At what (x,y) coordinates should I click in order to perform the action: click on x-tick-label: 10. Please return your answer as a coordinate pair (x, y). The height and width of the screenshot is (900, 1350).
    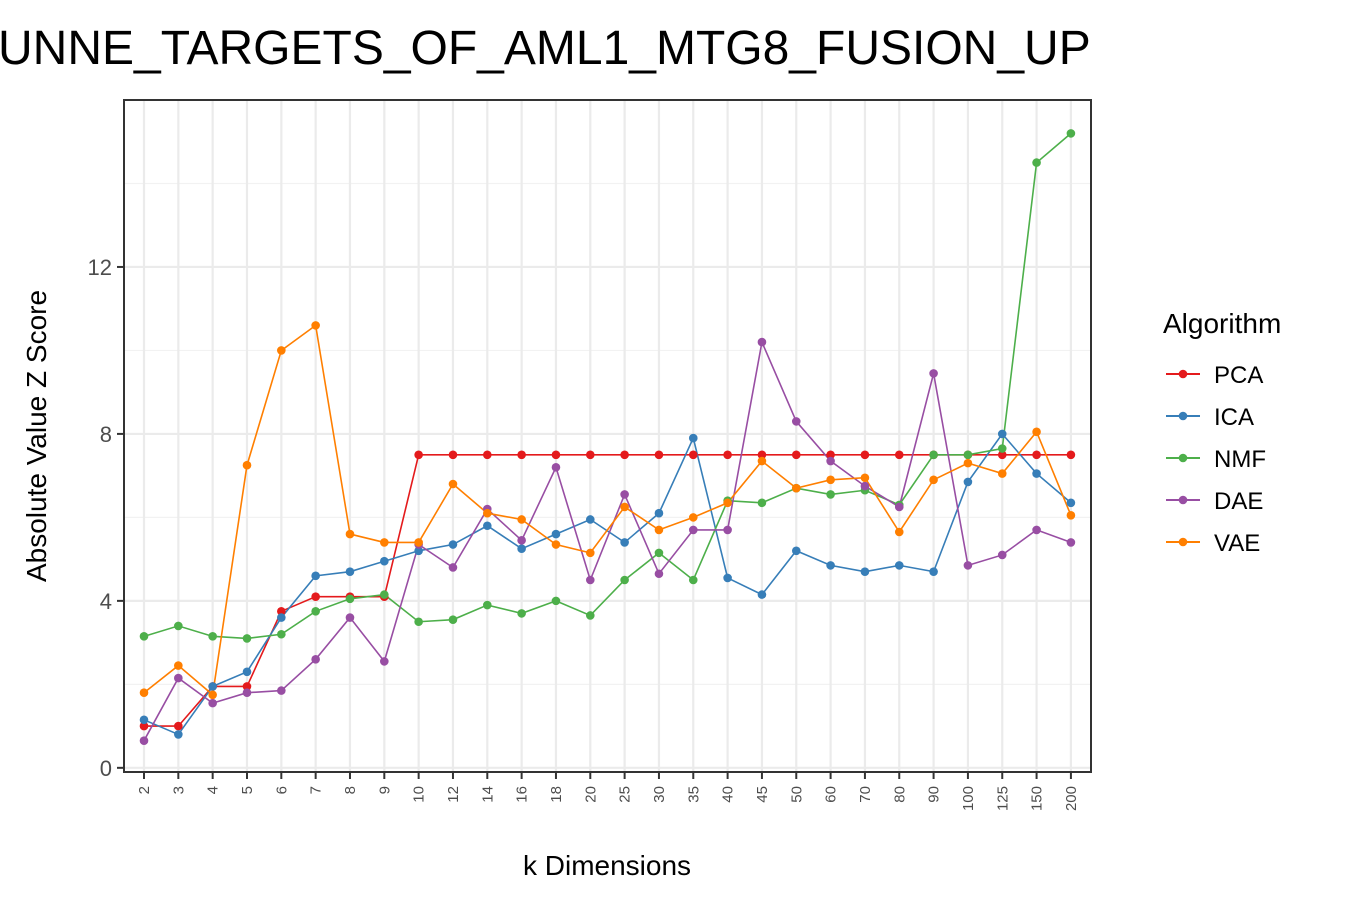
    Looking at the image, I should click on (419, 794).